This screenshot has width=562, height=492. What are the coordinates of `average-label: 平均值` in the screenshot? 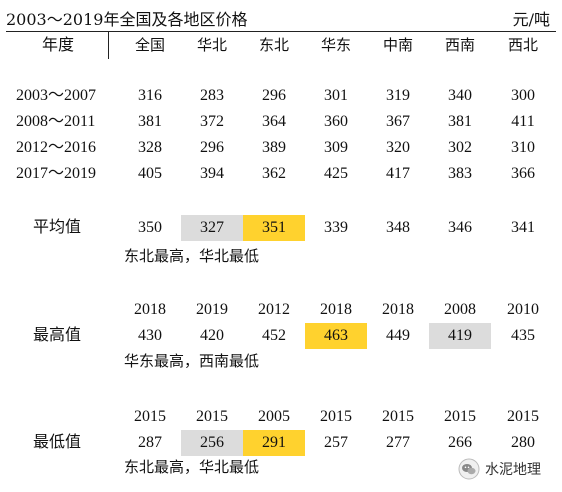 It's located at (57, 227).